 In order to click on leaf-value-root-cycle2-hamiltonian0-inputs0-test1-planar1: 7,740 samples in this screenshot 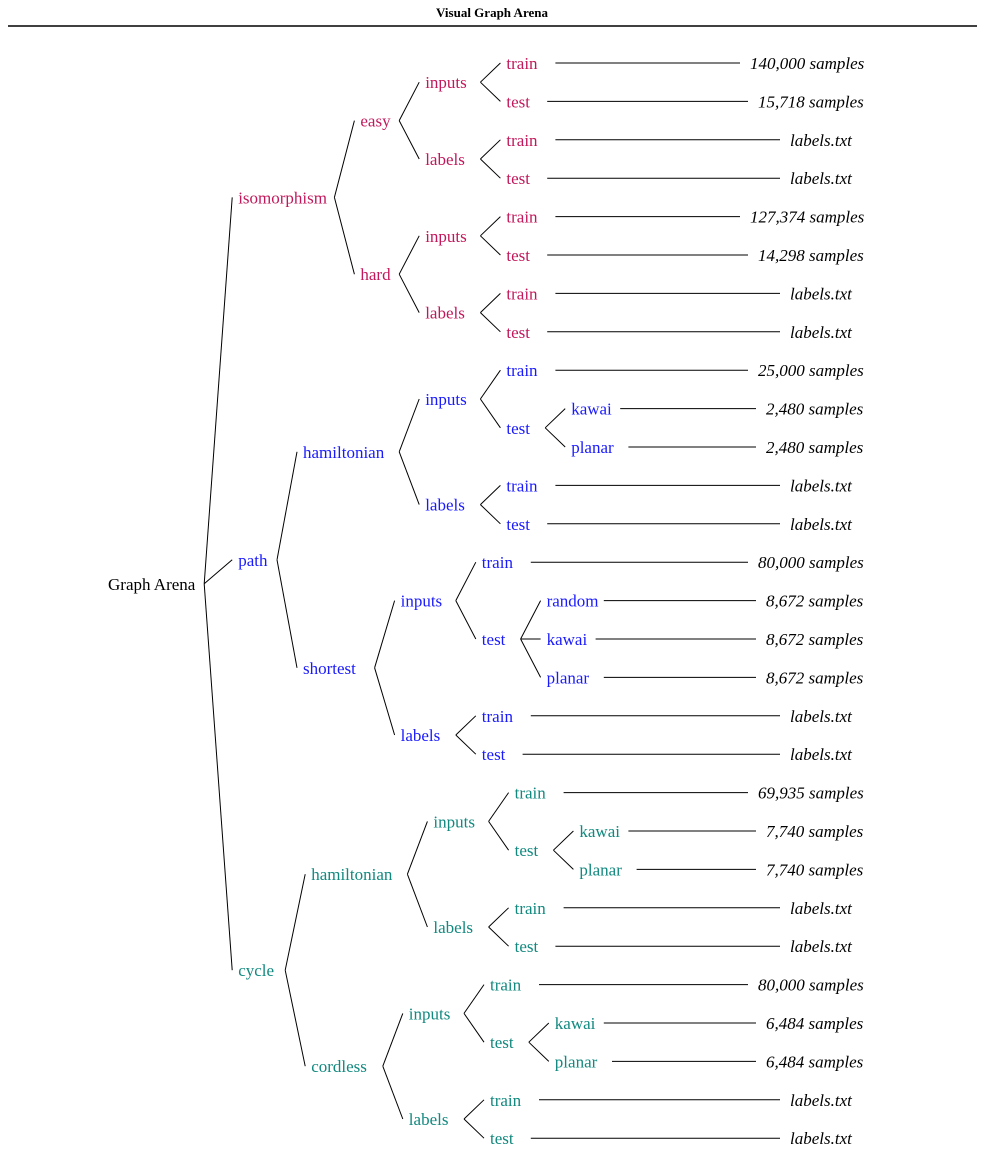, I will do `click(815, 869)`.